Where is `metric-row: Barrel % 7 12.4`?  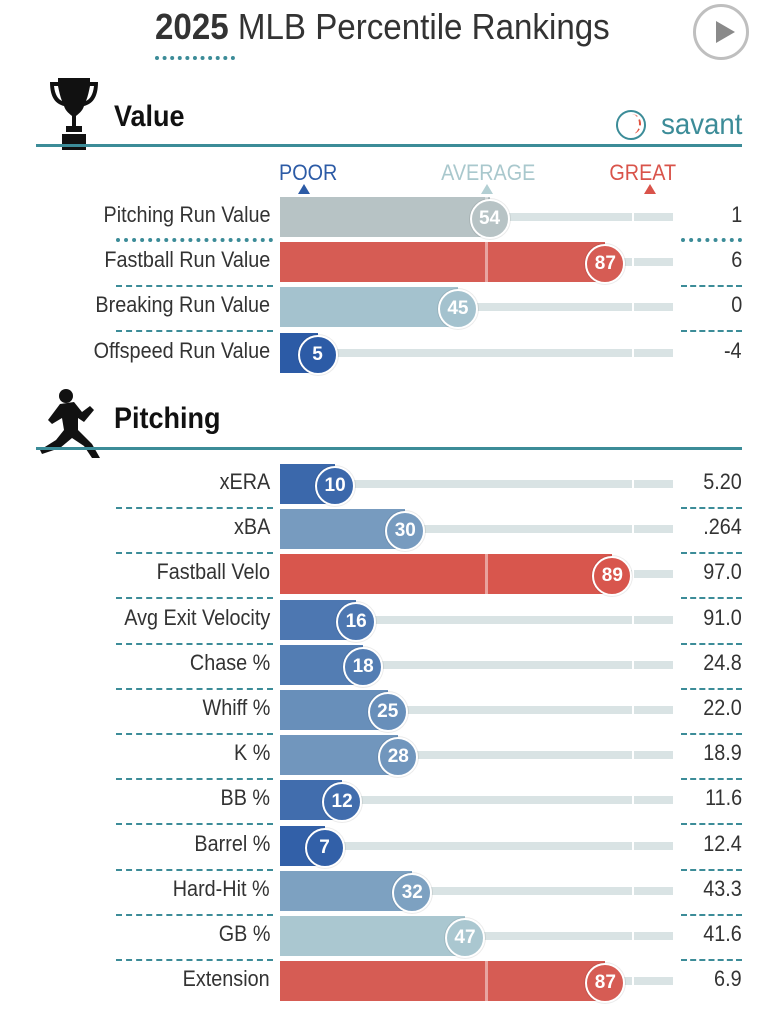 metric-row: Barrel % 7 12.4 is located at coordinates (382, 848).